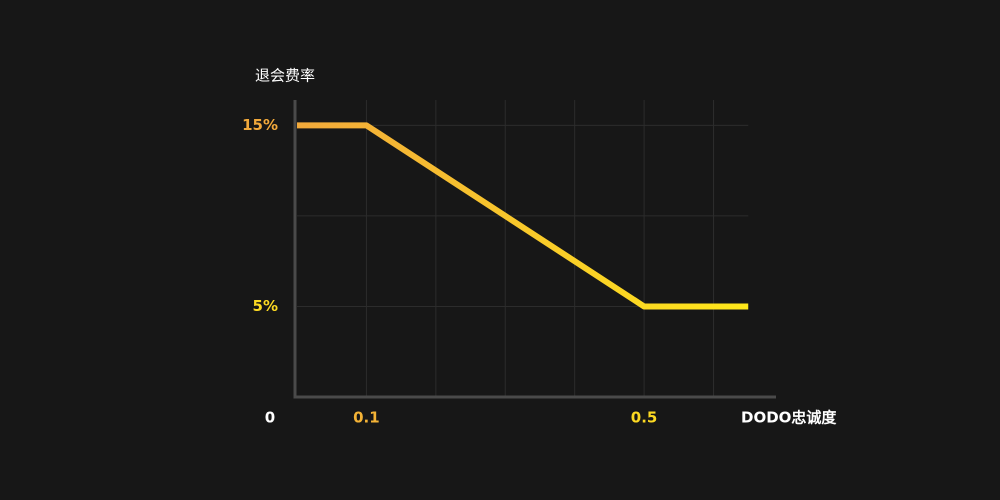 The height and width of the screenshot is (500, 1000). I want to click on x-tick-label: 0, so click(270, 418).